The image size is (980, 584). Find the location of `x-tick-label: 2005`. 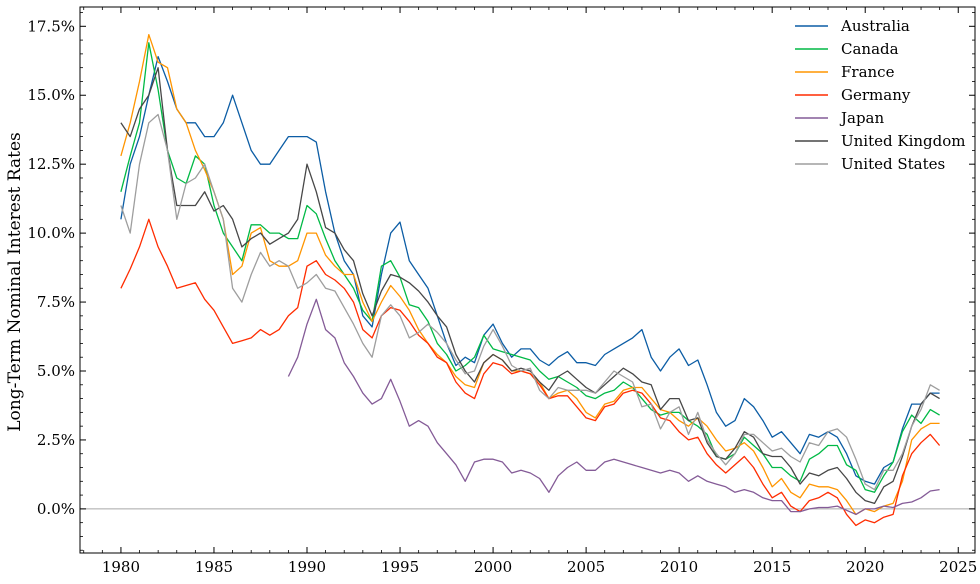

x-tick-label: 2005 is located at coordinates (586, 567).